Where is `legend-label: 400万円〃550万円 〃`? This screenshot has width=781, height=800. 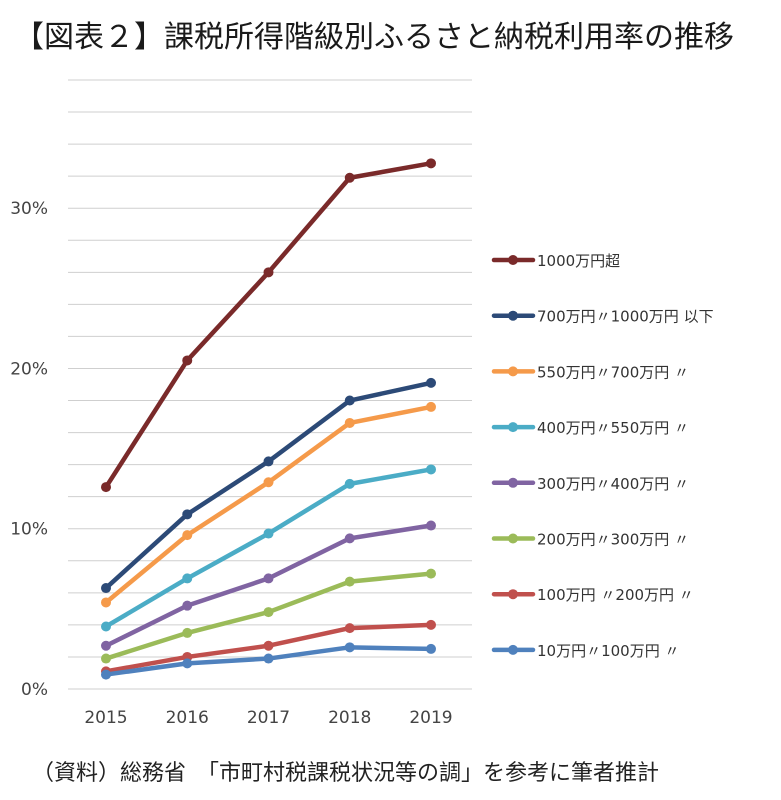 legend-label: 400万円〃550万円 〃 is located at coordinates (613, 428).